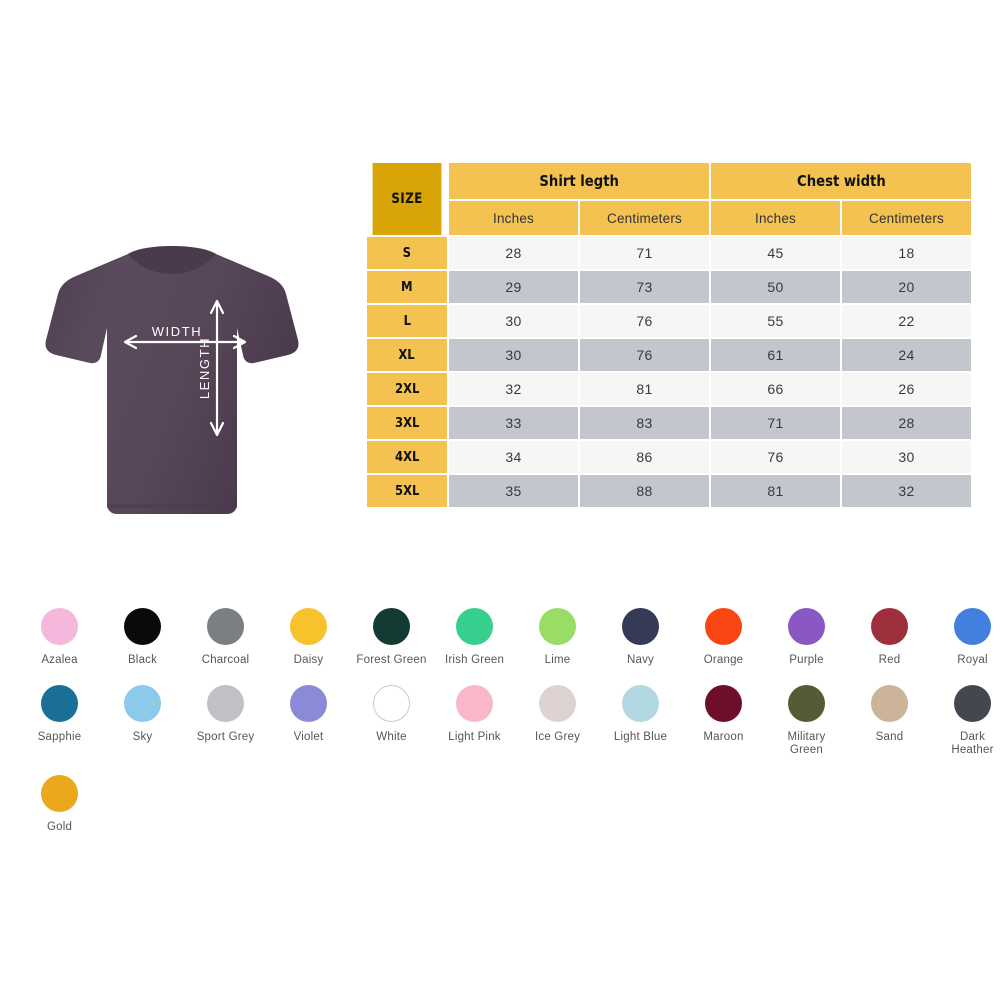 The height and width of the screenshot is (1000, 1000). I want to click on color-swatch: Maroon, so click(723, 714).